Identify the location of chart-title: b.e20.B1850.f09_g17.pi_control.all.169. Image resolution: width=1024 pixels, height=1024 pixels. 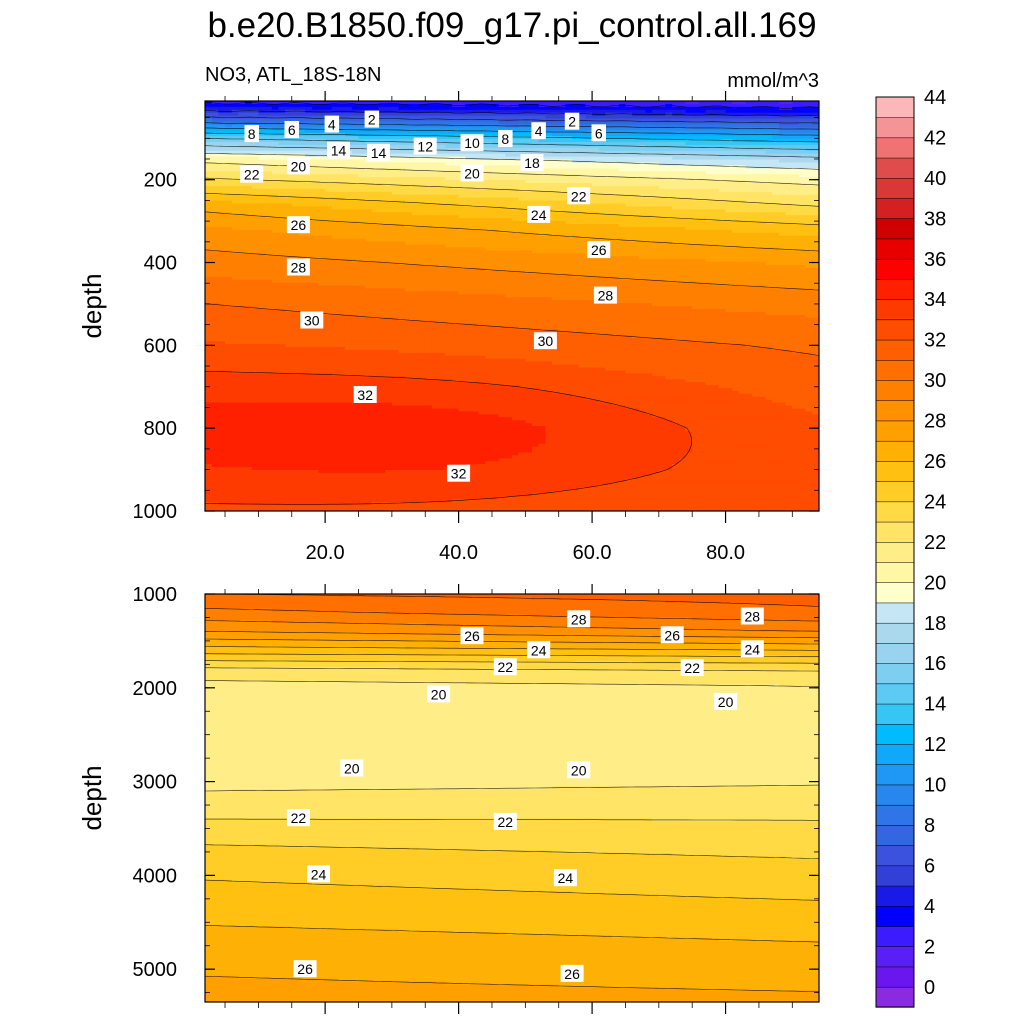
(511, 25).